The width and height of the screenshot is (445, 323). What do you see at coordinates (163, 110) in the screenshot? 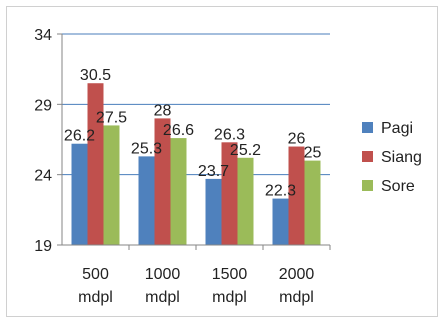
I see `data-label: 28` at bounding box center [163, 110].